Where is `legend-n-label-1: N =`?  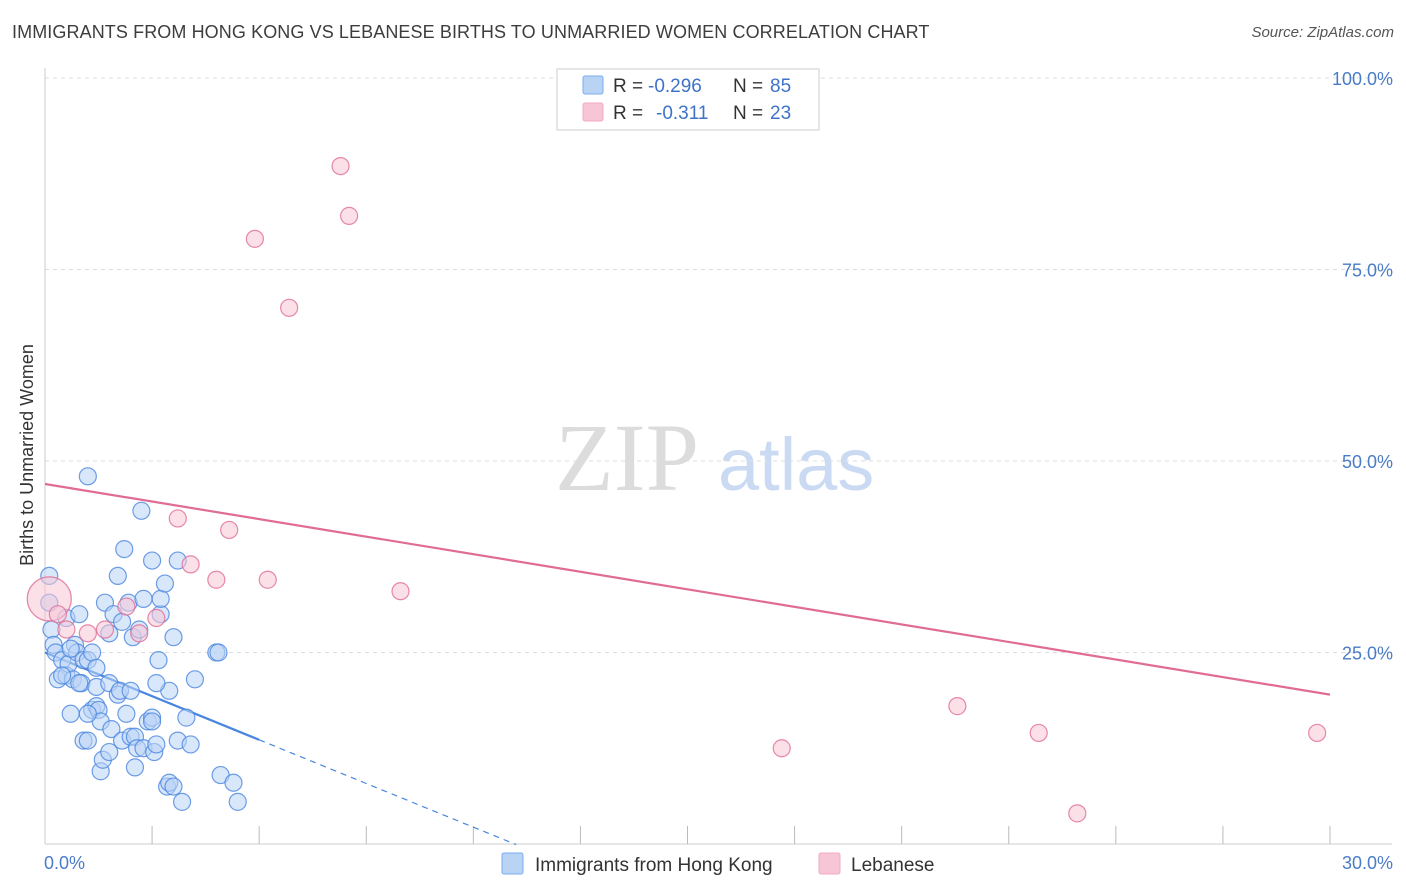 legend-n-label-1: N = is located at coordinates (748, 86).